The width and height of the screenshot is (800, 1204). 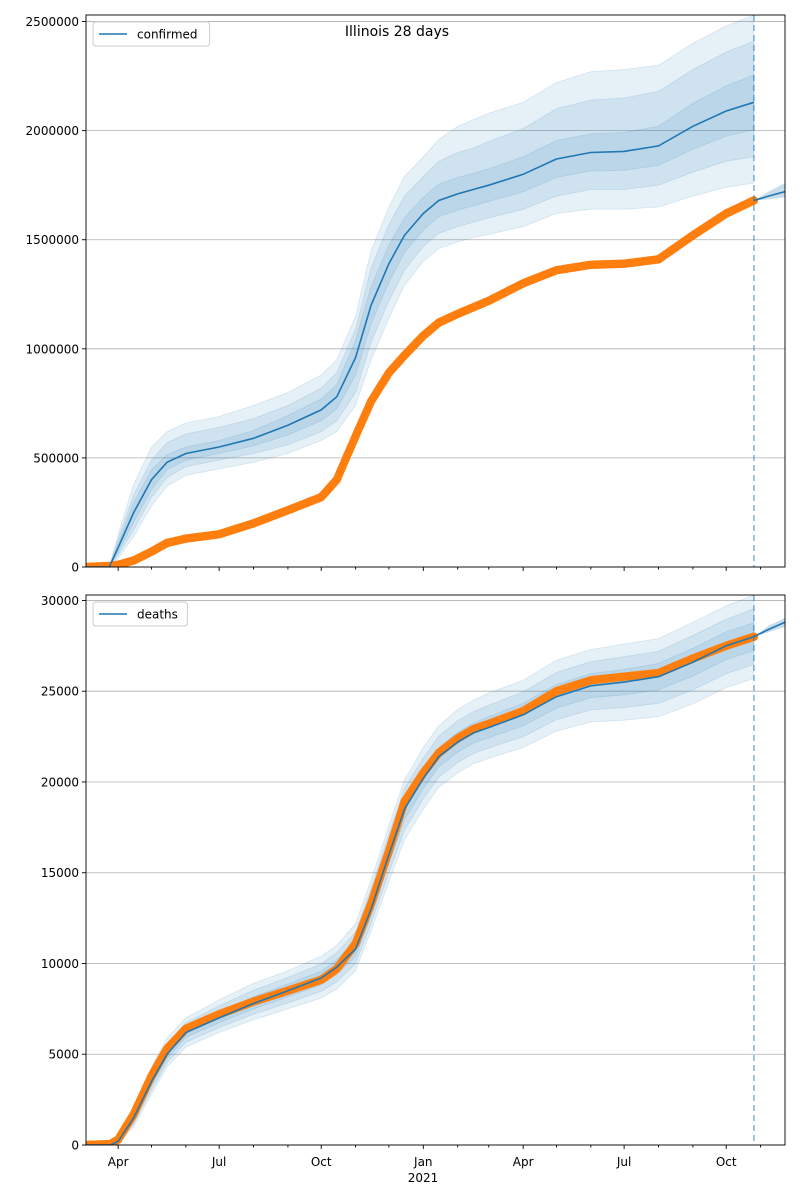 I want to click on y-tick-label: 2000000, so click(x=52, y=131).